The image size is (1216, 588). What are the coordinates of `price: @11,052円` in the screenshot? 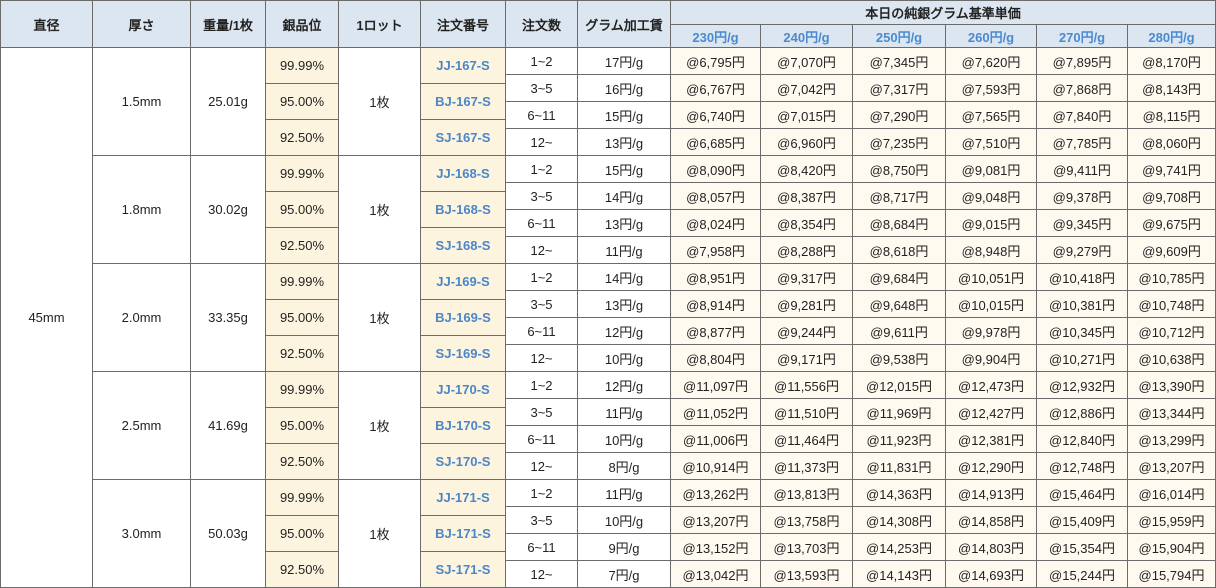 It's located at (715, 412).